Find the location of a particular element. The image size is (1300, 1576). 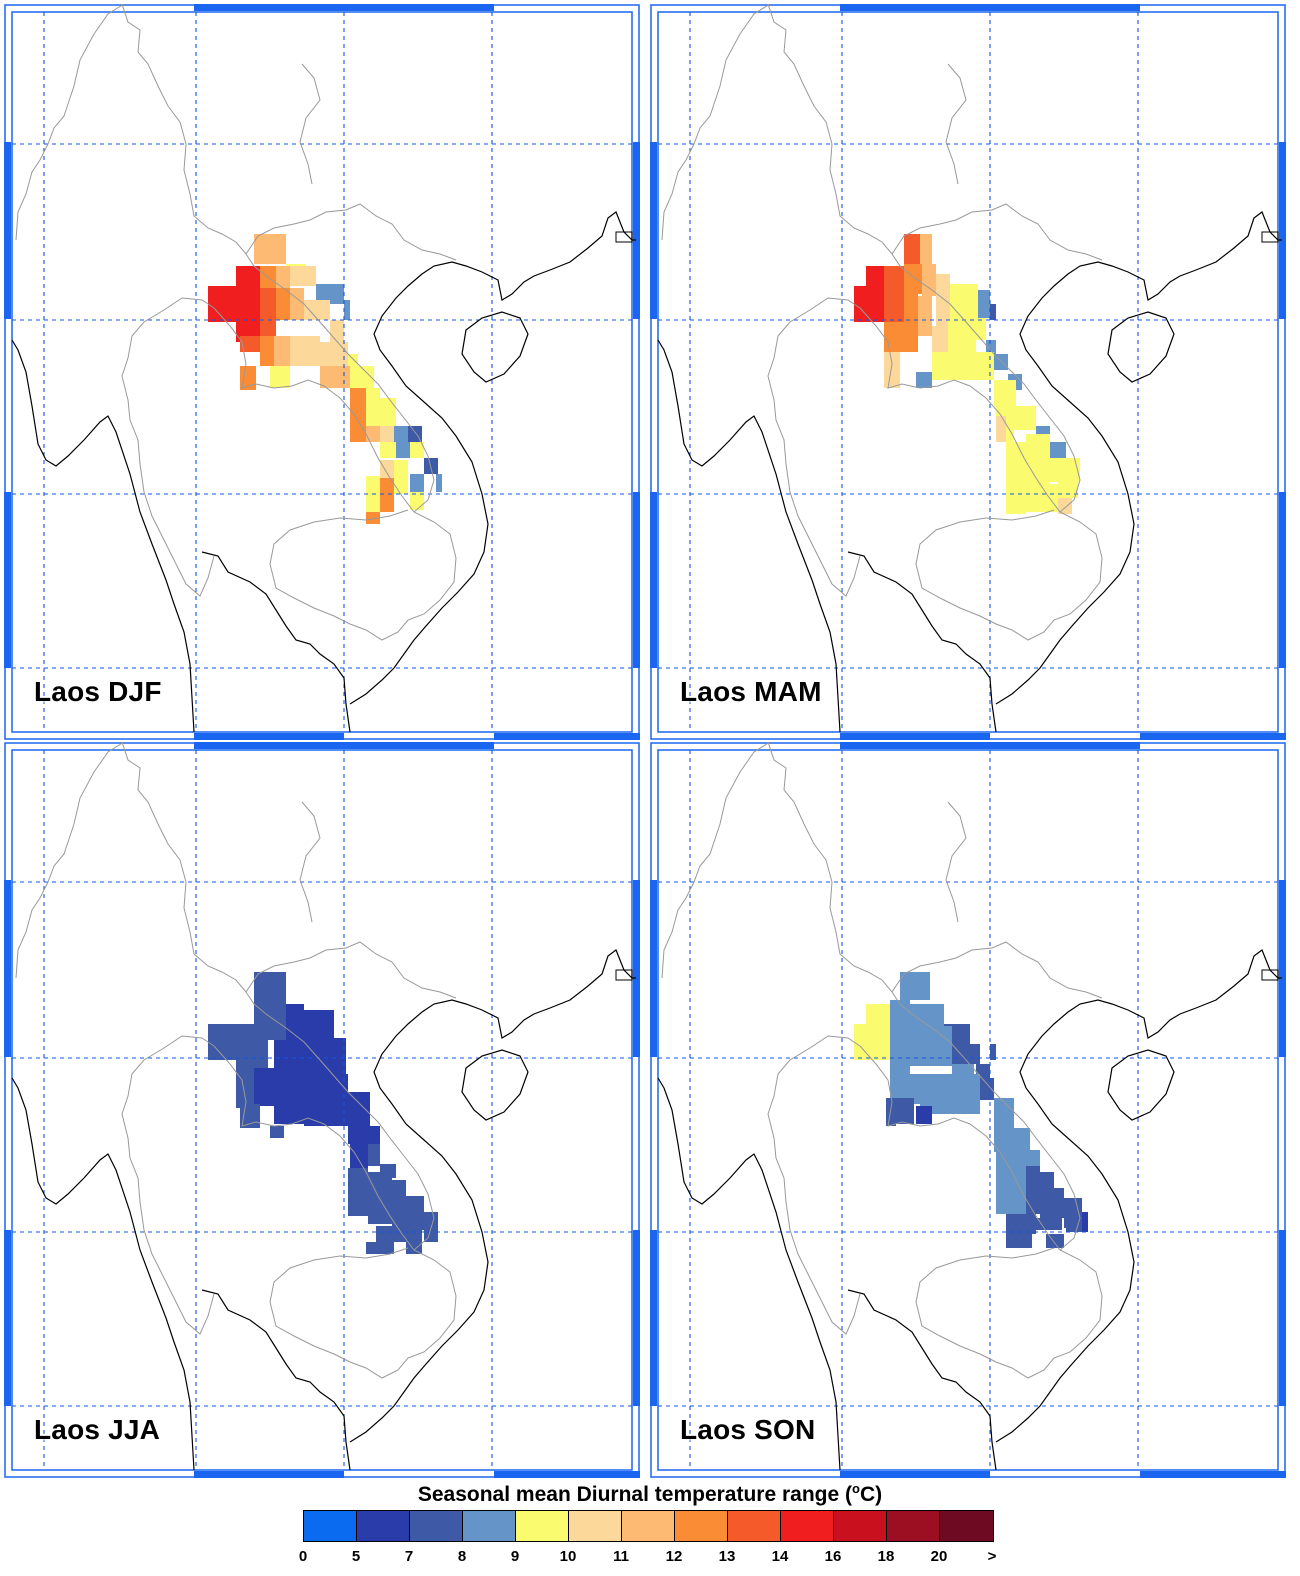

colorbar is located at coordinates (648, 1526).